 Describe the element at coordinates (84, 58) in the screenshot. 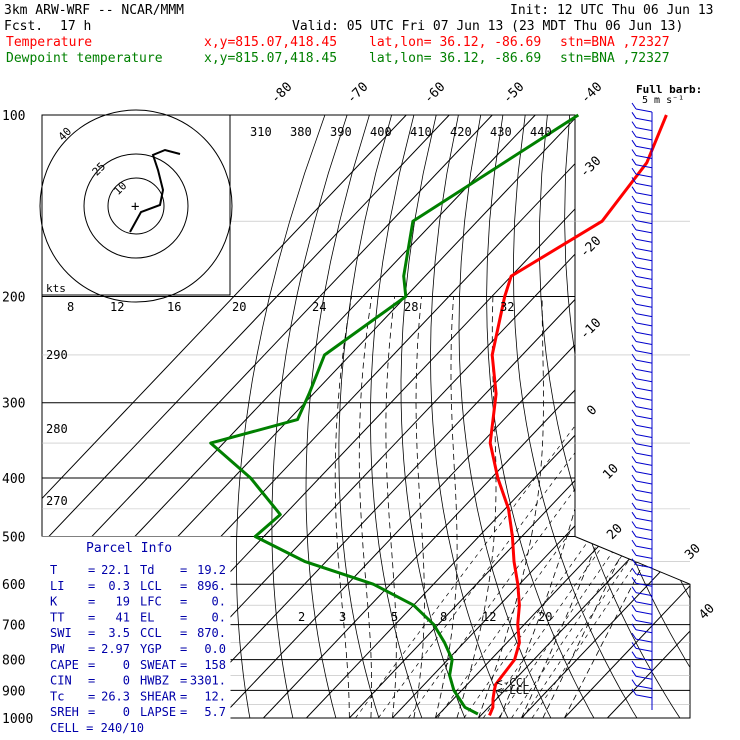

I see `dewpoint-legend-label: Dewpoint temperature` at that location.